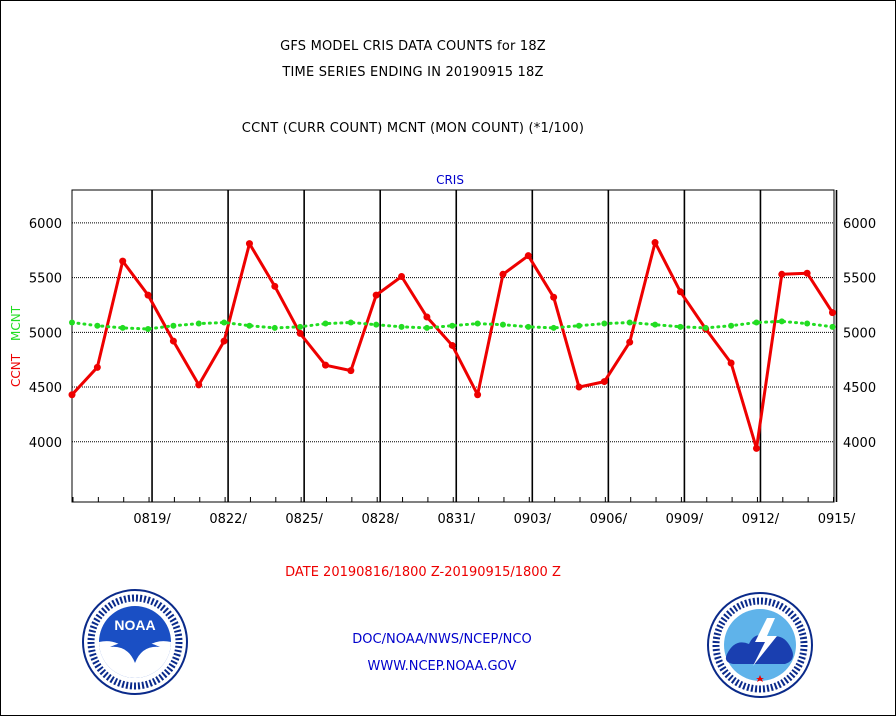  Describe the element at coordinates (16, 323) in the screenshot. I see `y-axis-label-mcnt: MCNT` at that location.